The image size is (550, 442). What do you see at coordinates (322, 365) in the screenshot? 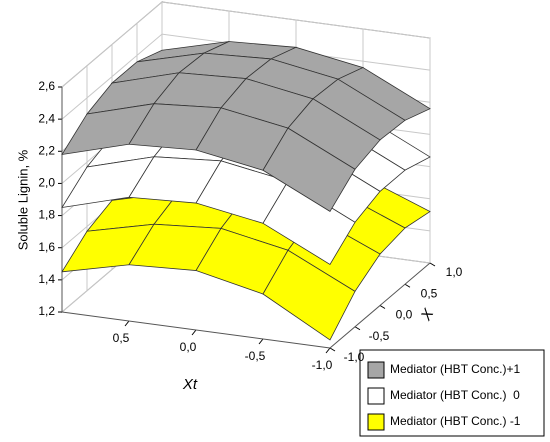
I see `x-tick-label: -1,0` at bounding box center [322, 365].